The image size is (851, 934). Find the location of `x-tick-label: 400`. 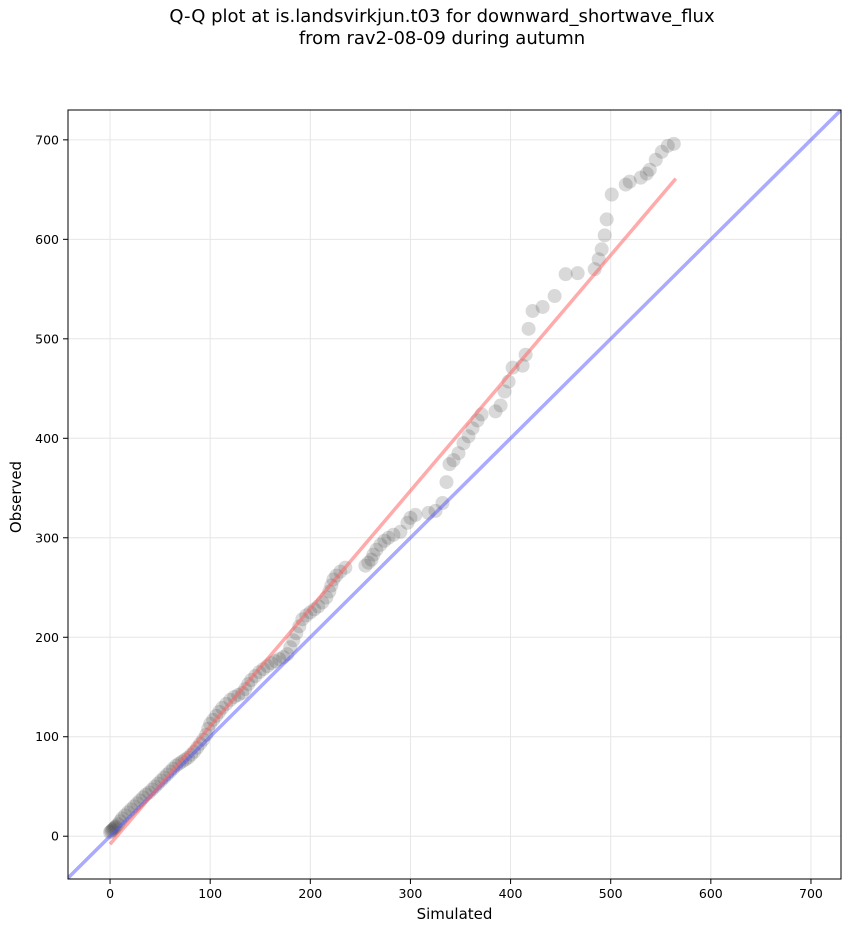

x-tick-label: 400 is located at coordinates (511, 893).